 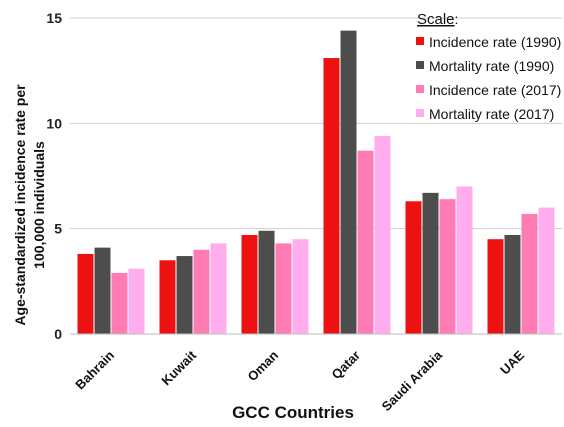 What do you see at coordinates (54, 123) in the screenshot?
I see `y-tick-label: 10` at bounding box center [54, 123].